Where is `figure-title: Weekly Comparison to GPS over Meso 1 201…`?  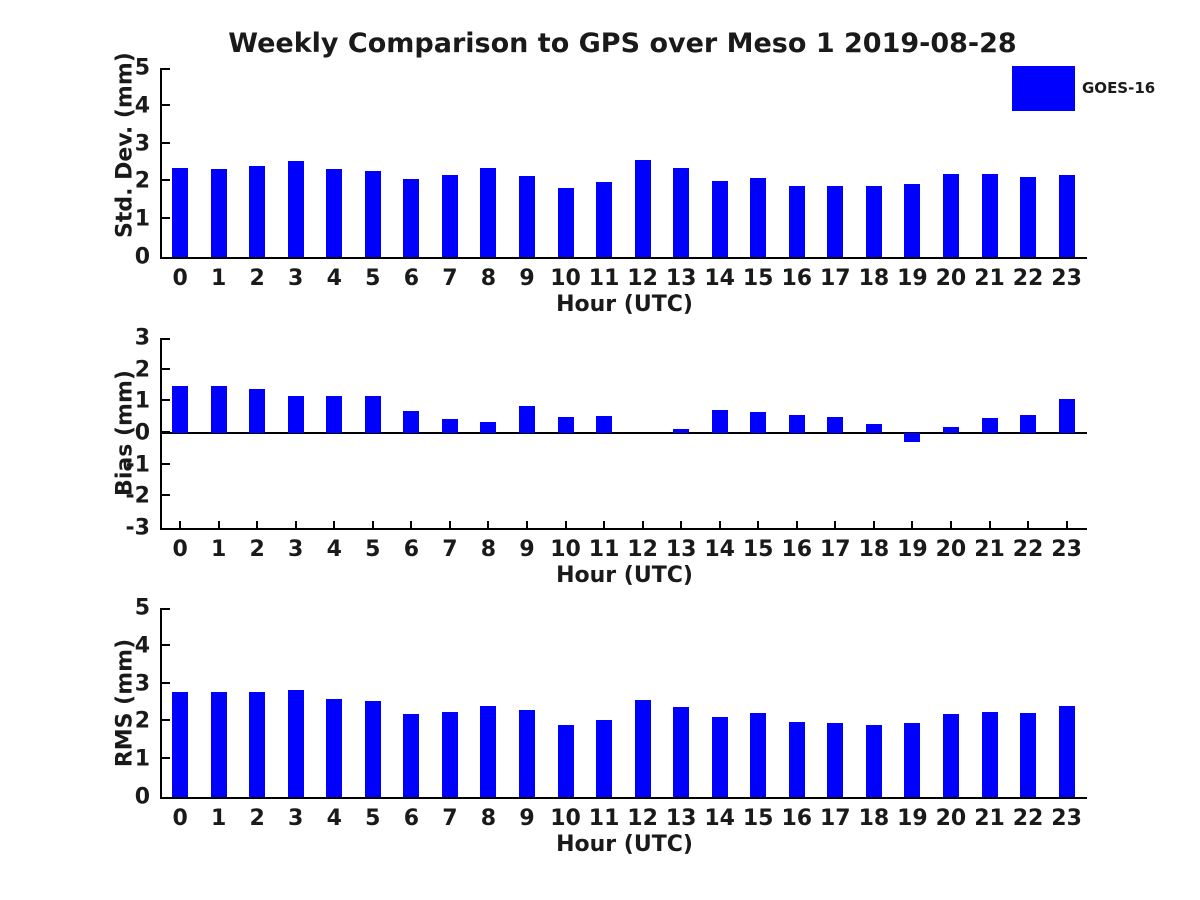
figure-title: Weekly Comparison to GPS over Meso 1 201… is located at coordinates (622, 43).